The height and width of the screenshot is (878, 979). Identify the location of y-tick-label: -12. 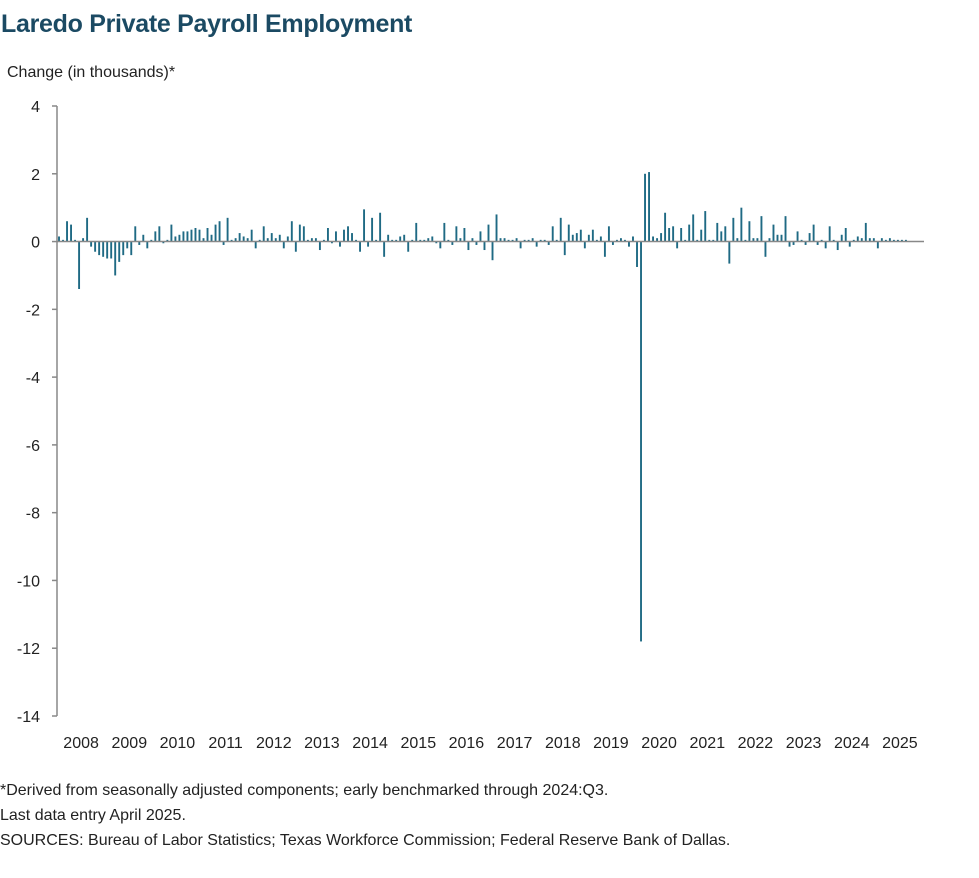
(28, 649).